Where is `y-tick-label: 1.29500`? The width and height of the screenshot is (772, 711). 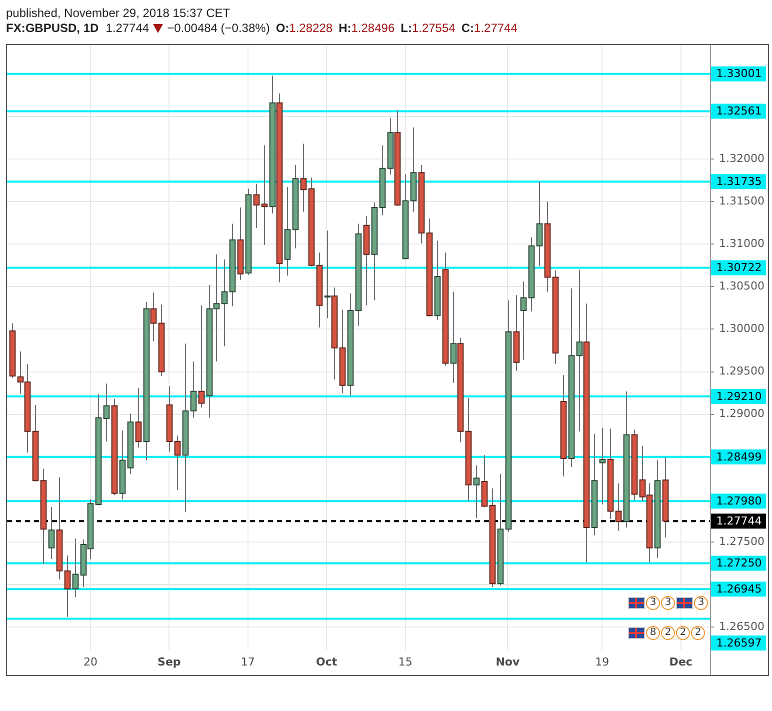
y-tick-label: 1.29500 is located at coordinates (741, 371).